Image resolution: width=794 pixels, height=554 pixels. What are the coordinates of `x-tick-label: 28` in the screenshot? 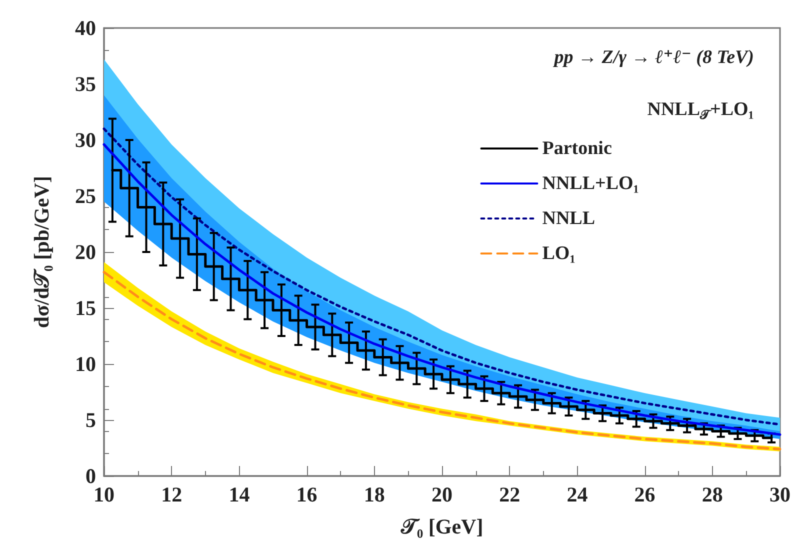 It's located at (712, 494).